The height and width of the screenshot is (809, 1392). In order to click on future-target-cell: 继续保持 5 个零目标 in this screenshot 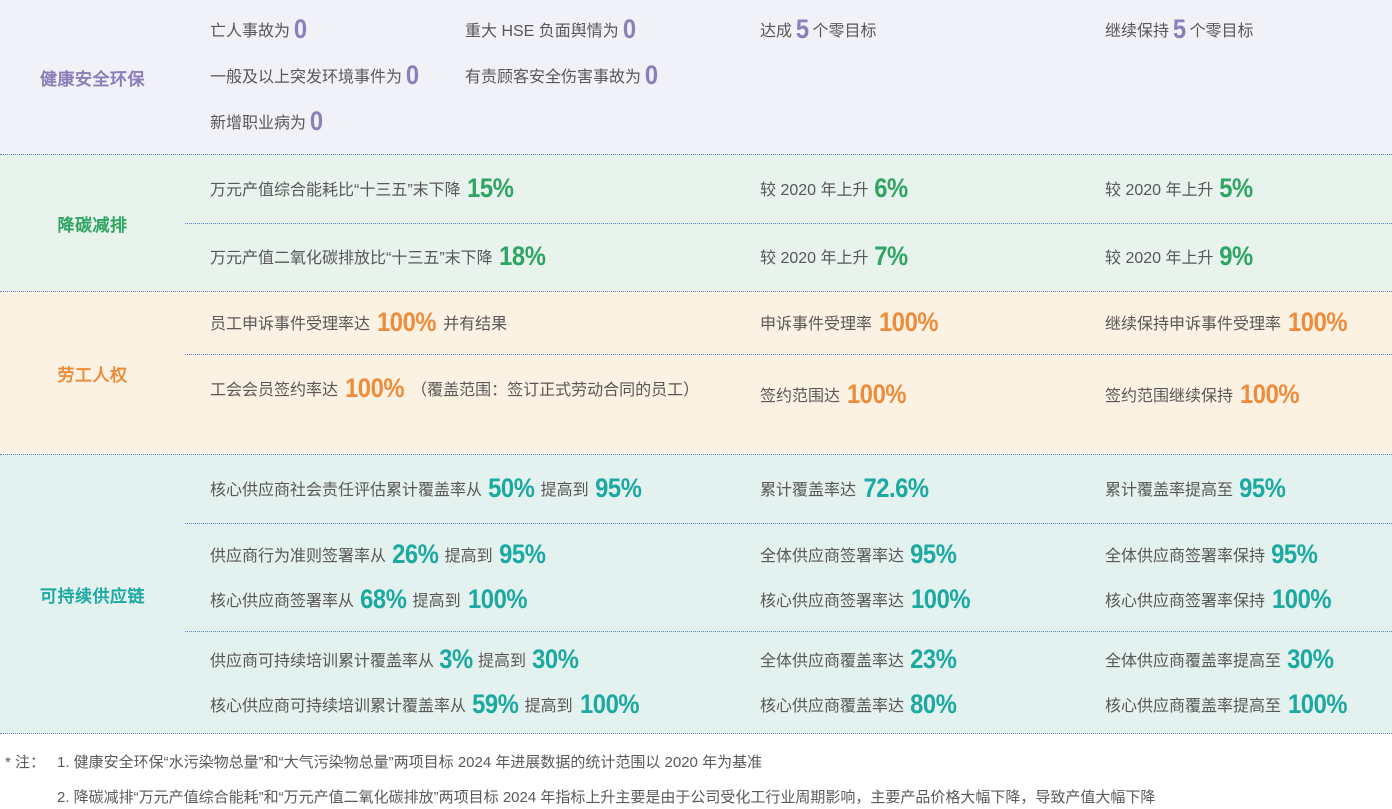, I will do `click(1236, 77)`.